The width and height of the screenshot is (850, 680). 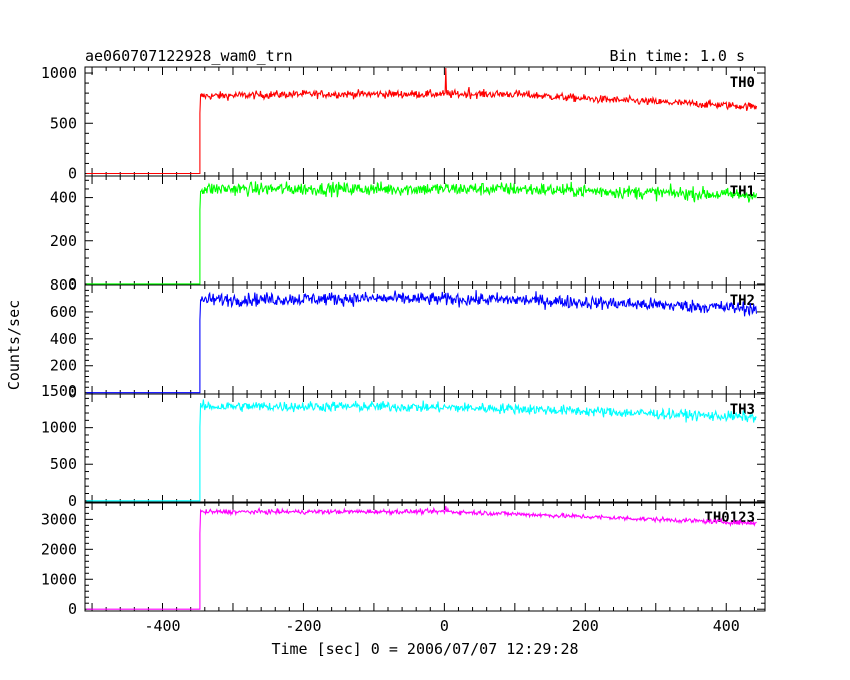 I want to click on panel-frame-th0, so click(x=425, y=121).